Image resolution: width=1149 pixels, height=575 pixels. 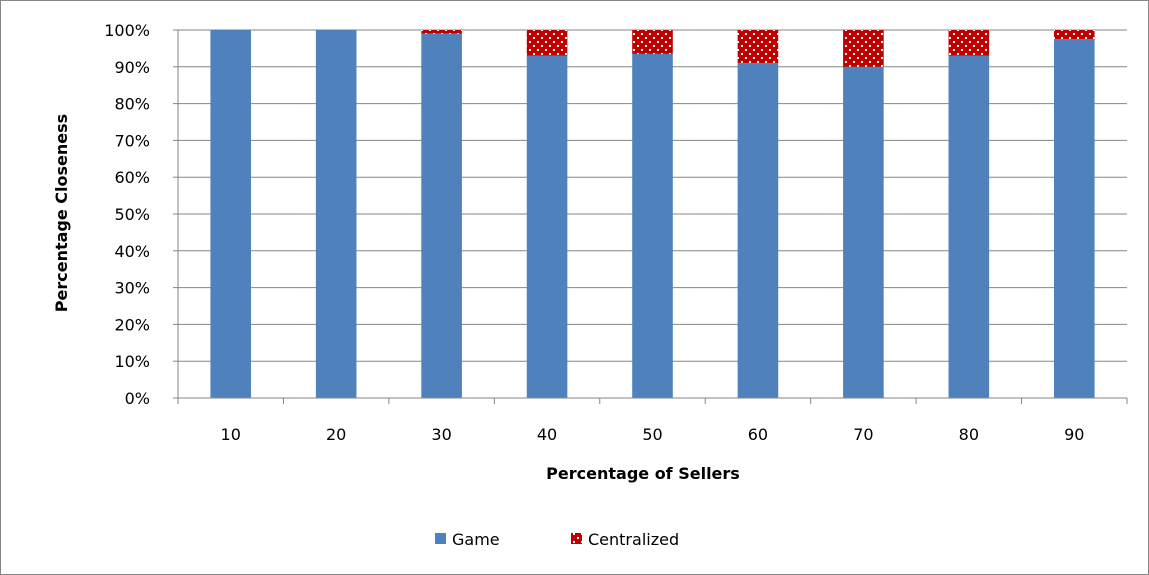 What do you see at coordinates (132, 140) in the screenshot?
I see `y-tick-label: 70%` at bounding box center [132, 140].